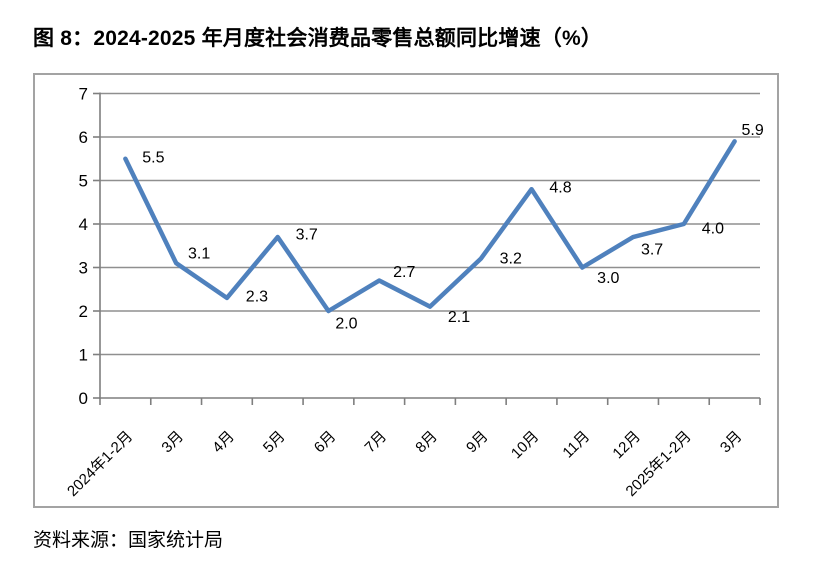 The height and width of the screenshot is (573, 820). What do you see at coordinates (274, 442) in the screenshot?
I see `x-axis-label: 5月` at bounding box center [274, 442].